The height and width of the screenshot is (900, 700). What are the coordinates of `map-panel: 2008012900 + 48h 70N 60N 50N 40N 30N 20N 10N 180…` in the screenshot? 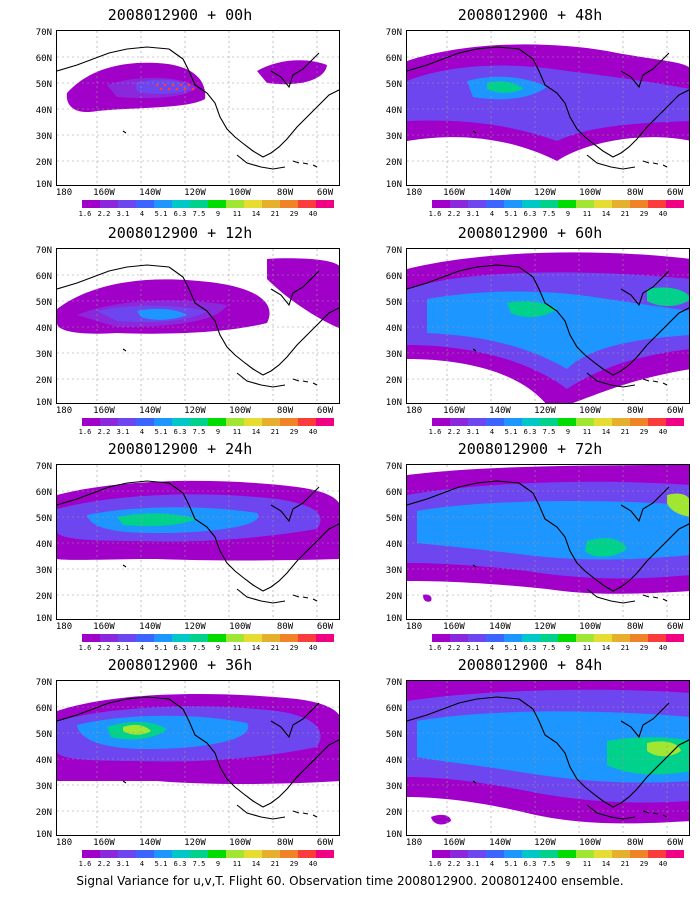 It's located at (530, 109).